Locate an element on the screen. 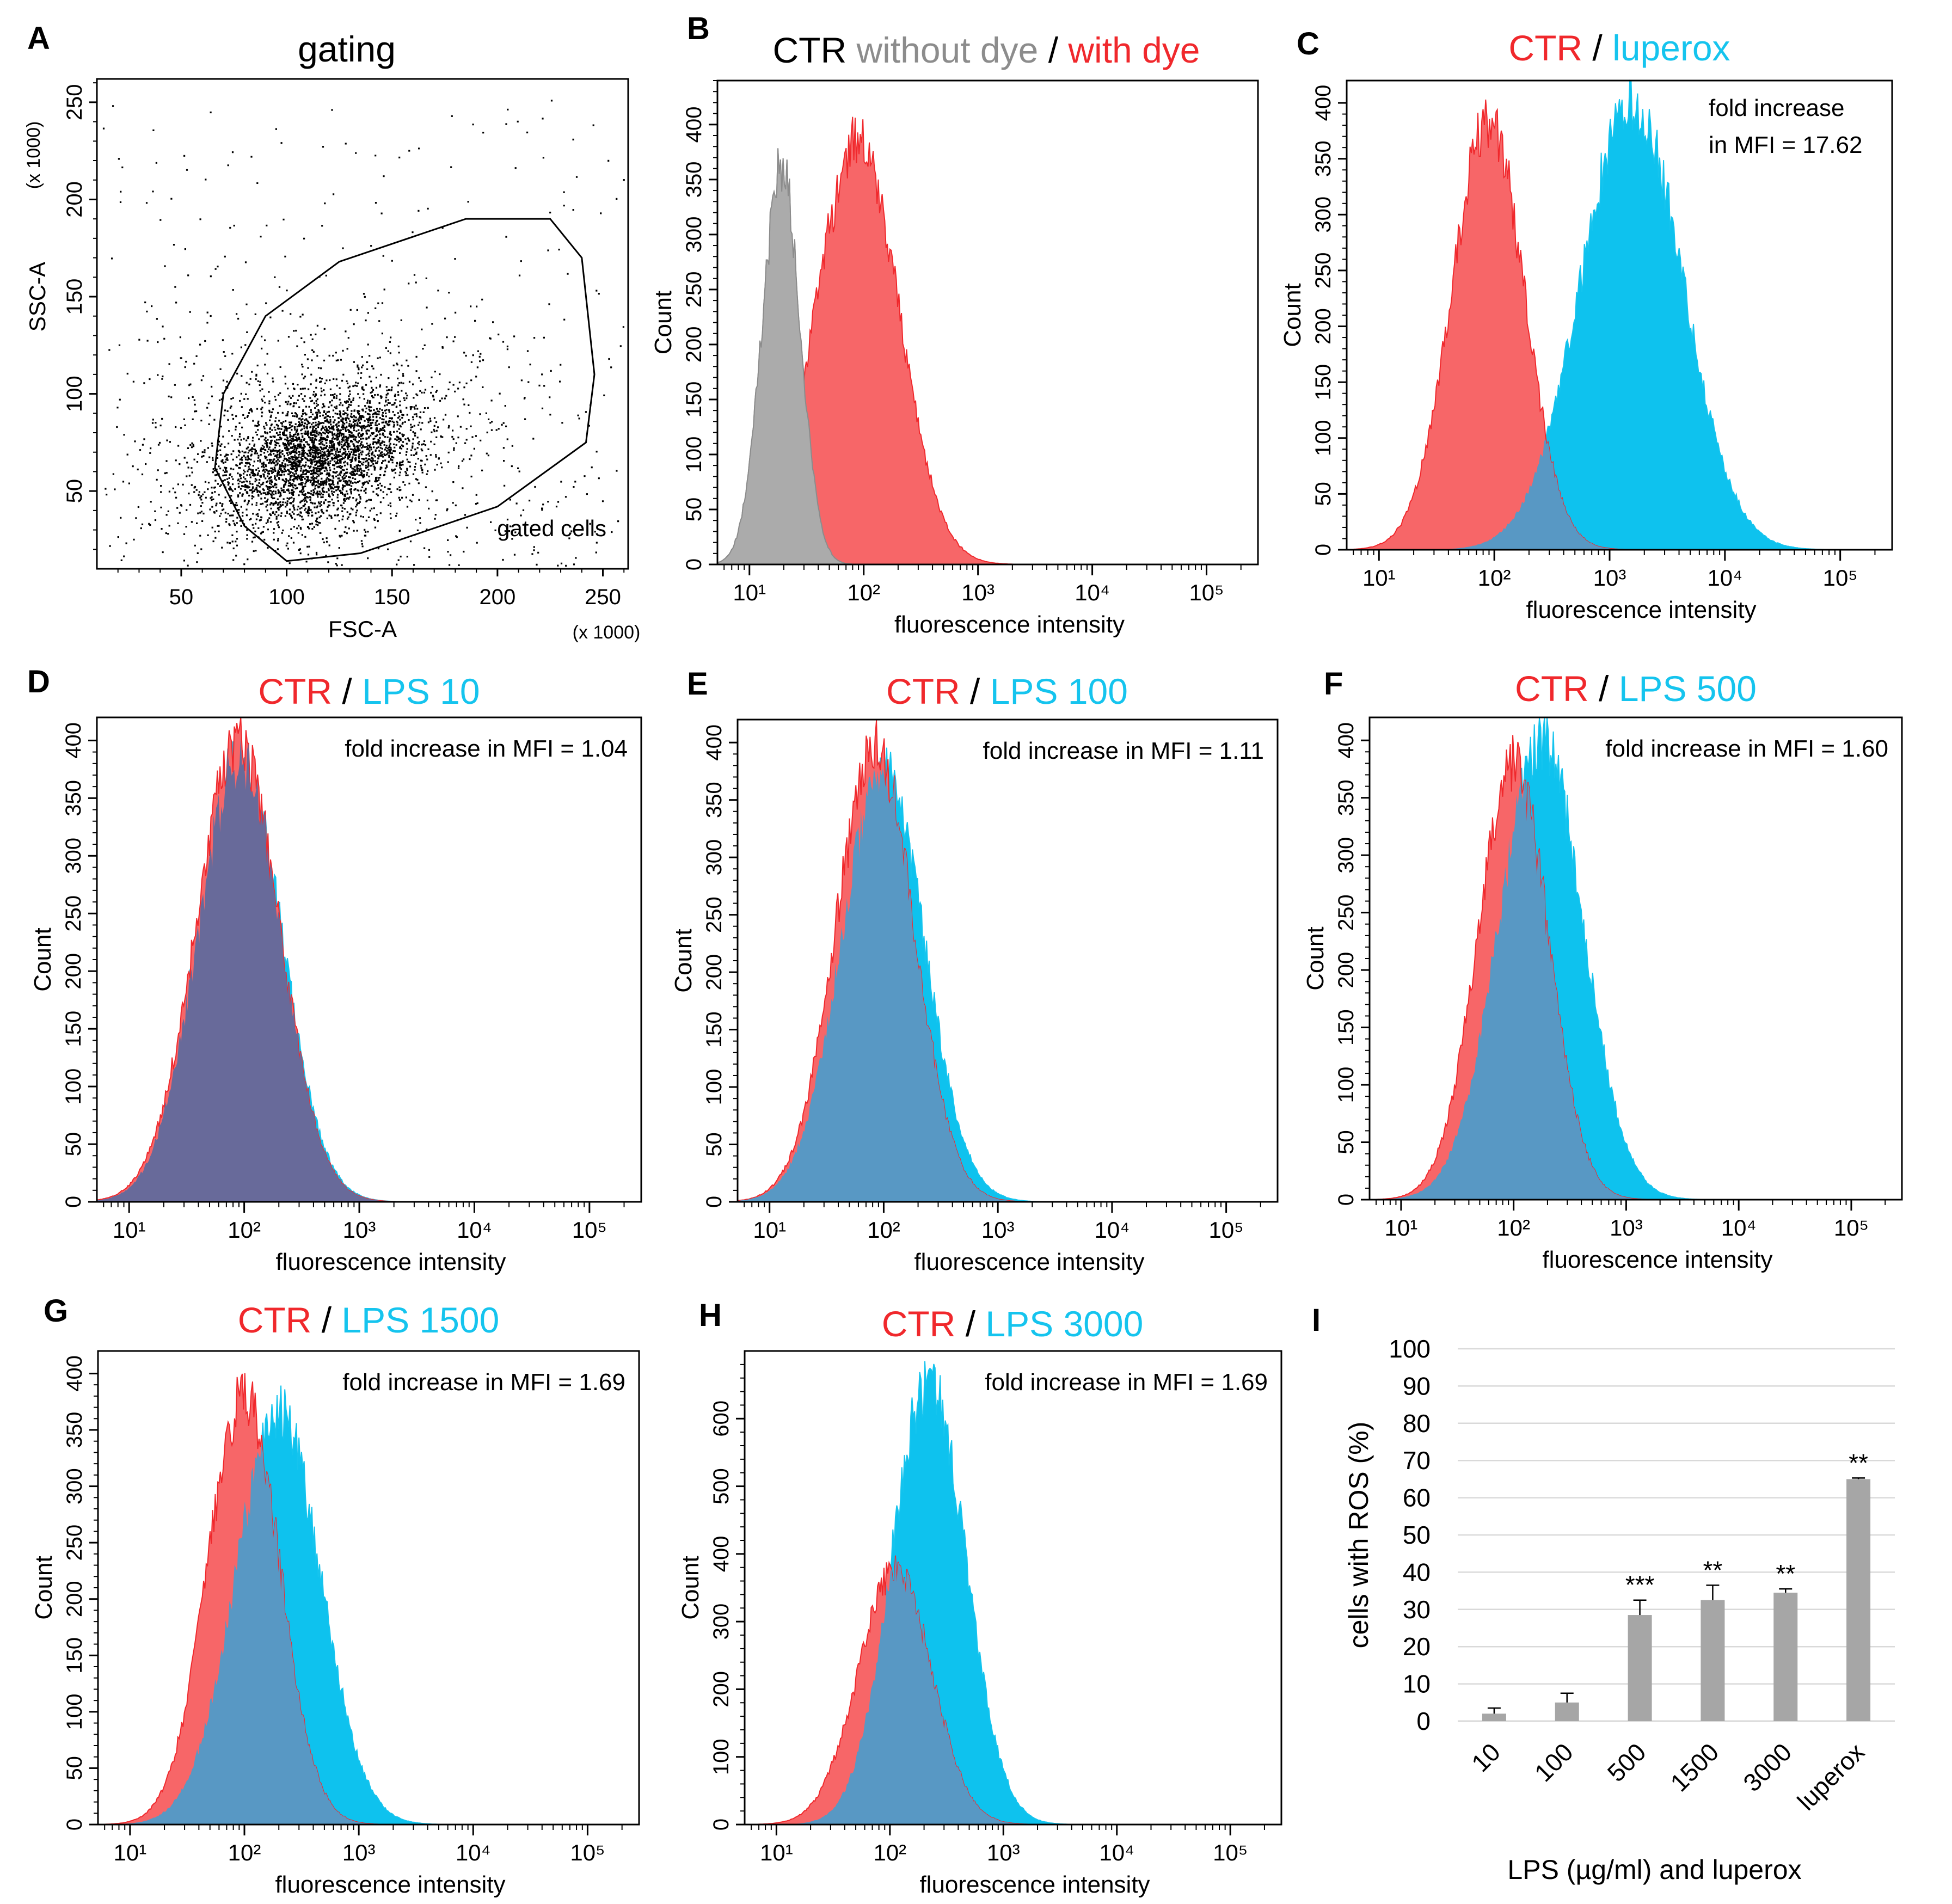 This screenshot has height=1904, width=1952. annotation-text: fold increase in MFI = 1.04 is located at coordinates (486, 748).